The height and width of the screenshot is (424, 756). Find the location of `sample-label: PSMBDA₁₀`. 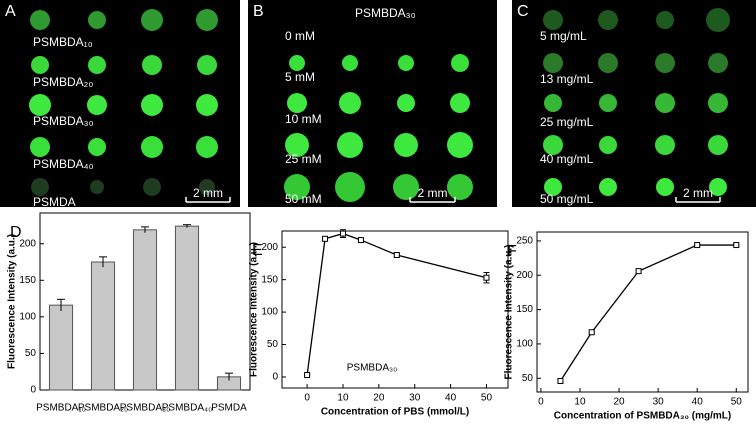

sample-label: PSMBDA₁₀ is located at coordinates (63, 42).